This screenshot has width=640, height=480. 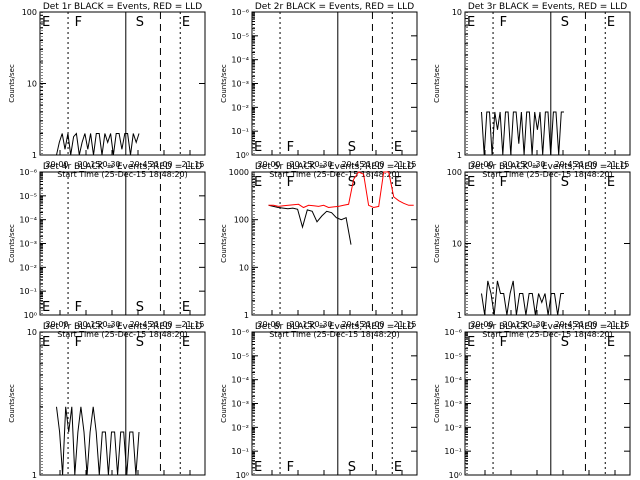 What do you see at coordinates (122, 327) in the screenshot?
I see `panel-title: Det 7r BLACK = Events, RED = LLD` at bounding box center [122, 327].